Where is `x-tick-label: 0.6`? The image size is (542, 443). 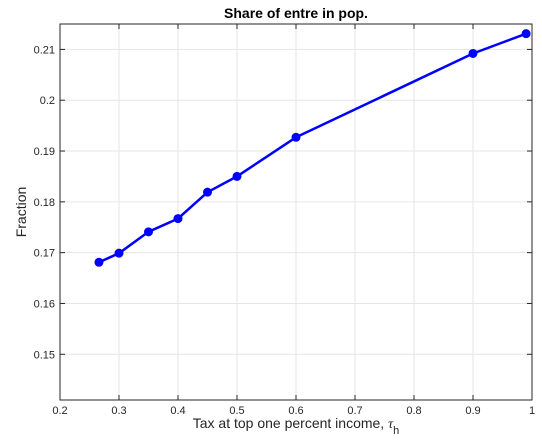 x-tick-label: 0.6 is located at coordinates (295, 411).